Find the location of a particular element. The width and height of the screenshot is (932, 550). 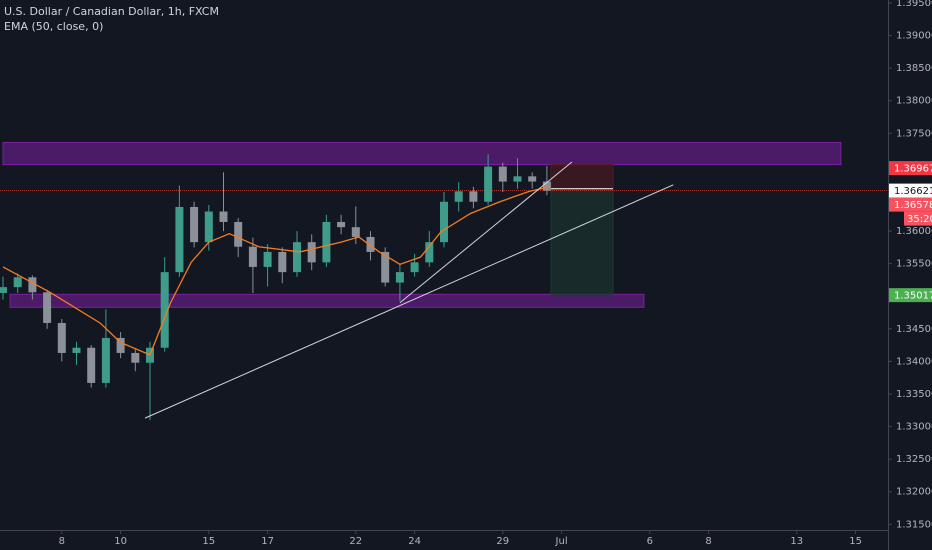

y-tick-label: 1.39000 is located at coordinates (914, 36).